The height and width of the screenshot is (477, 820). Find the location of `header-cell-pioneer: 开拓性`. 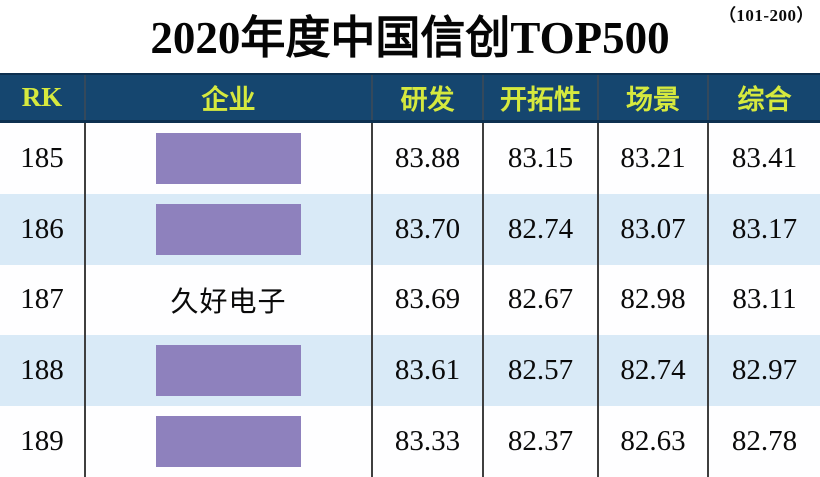

header-cell-pioneer: 开拓性 is located at coordinates (541, 97).